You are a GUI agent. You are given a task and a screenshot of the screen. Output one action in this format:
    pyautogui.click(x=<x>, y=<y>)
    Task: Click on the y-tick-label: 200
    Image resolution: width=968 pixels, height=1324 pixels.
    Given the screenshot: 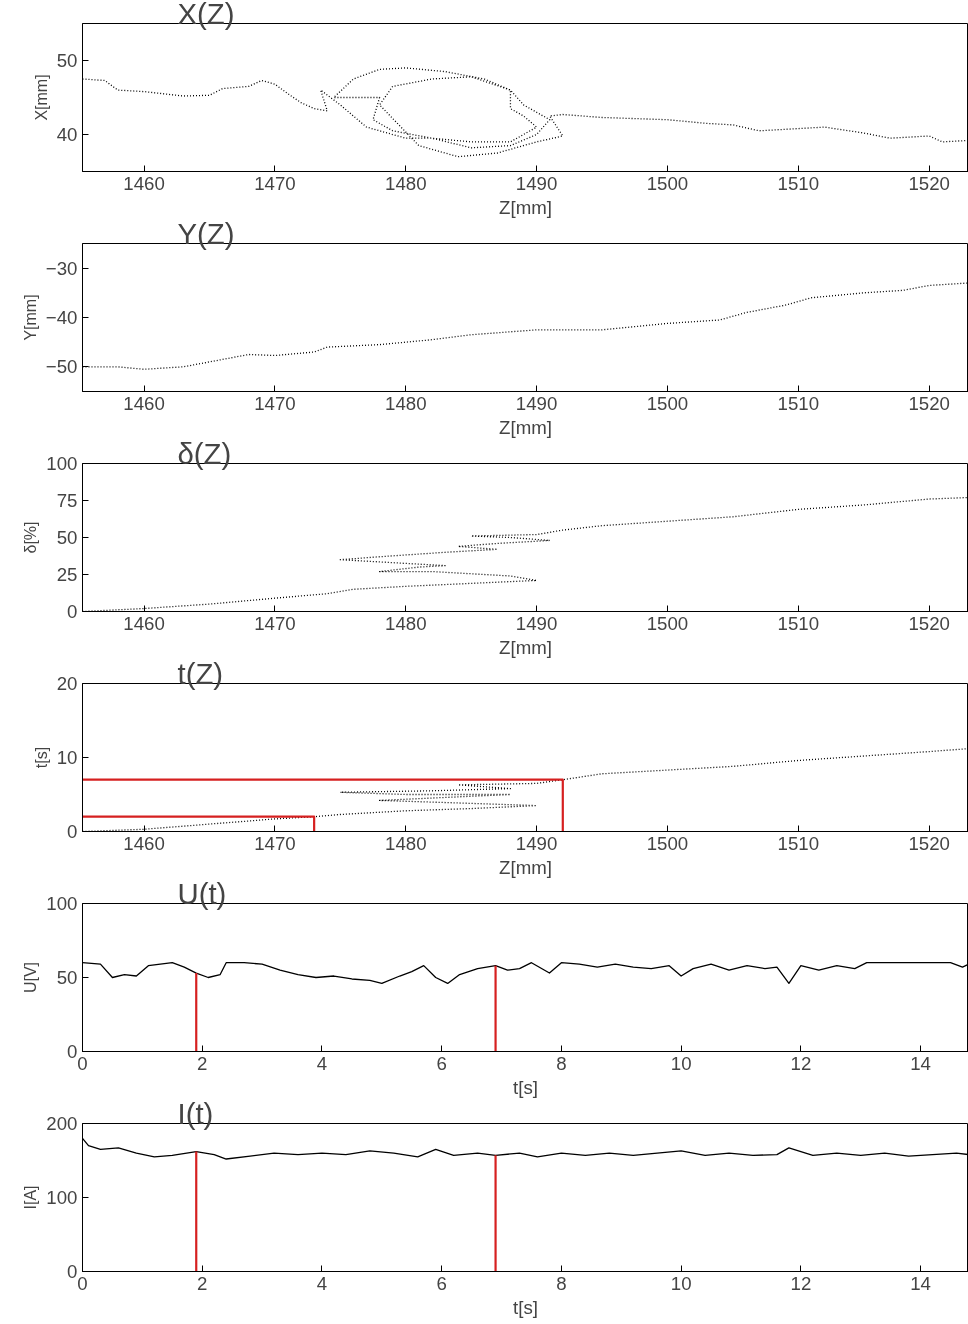 What is the action you would take?
    pyautogui.click(x=62, y=1123)
    